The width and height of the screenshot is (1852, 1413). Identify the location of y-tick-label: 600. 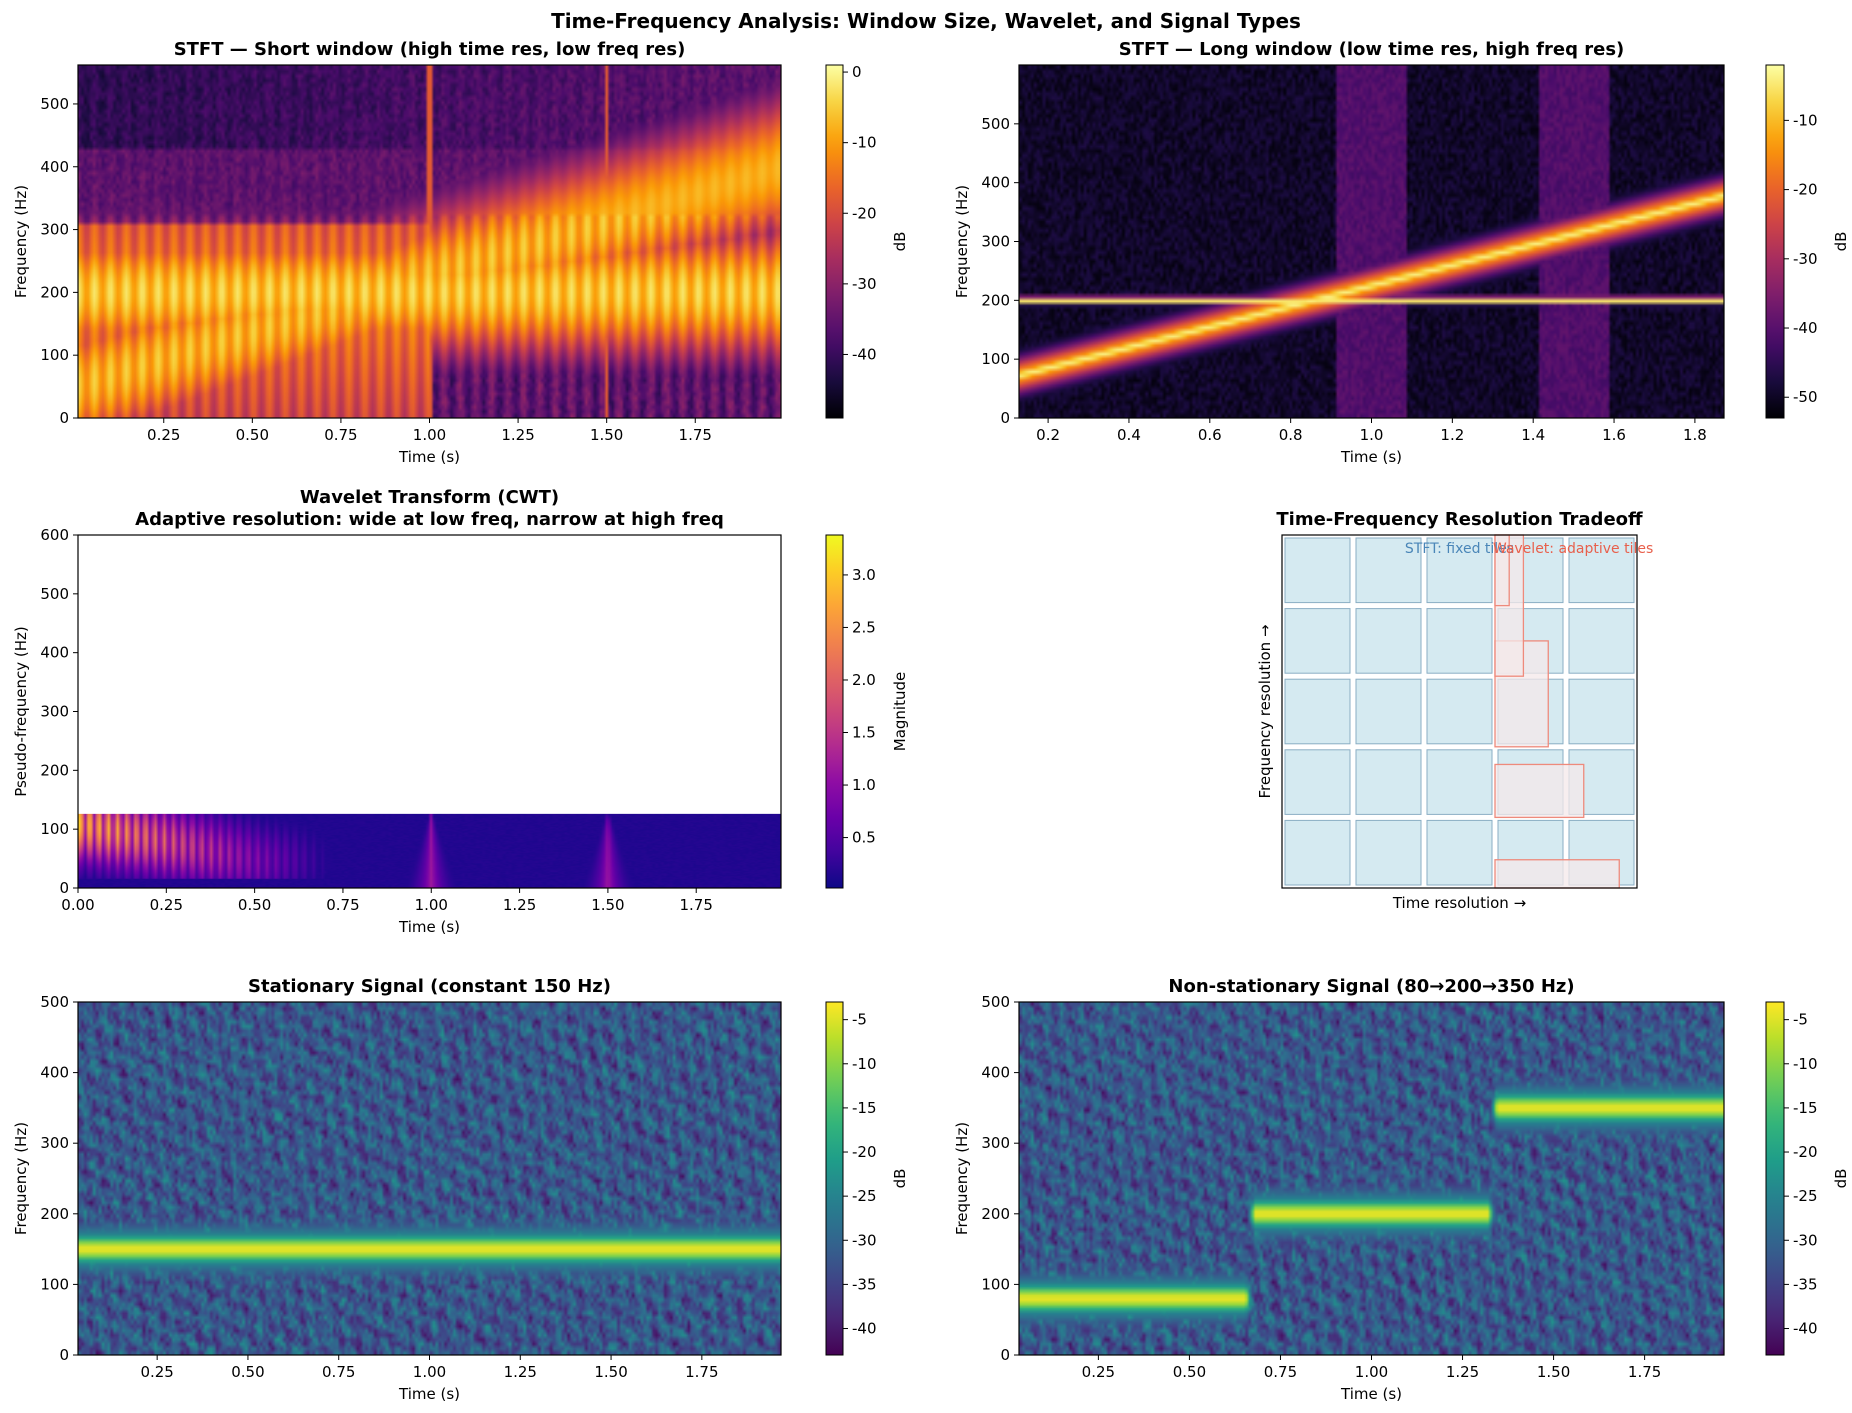
(54, 535).